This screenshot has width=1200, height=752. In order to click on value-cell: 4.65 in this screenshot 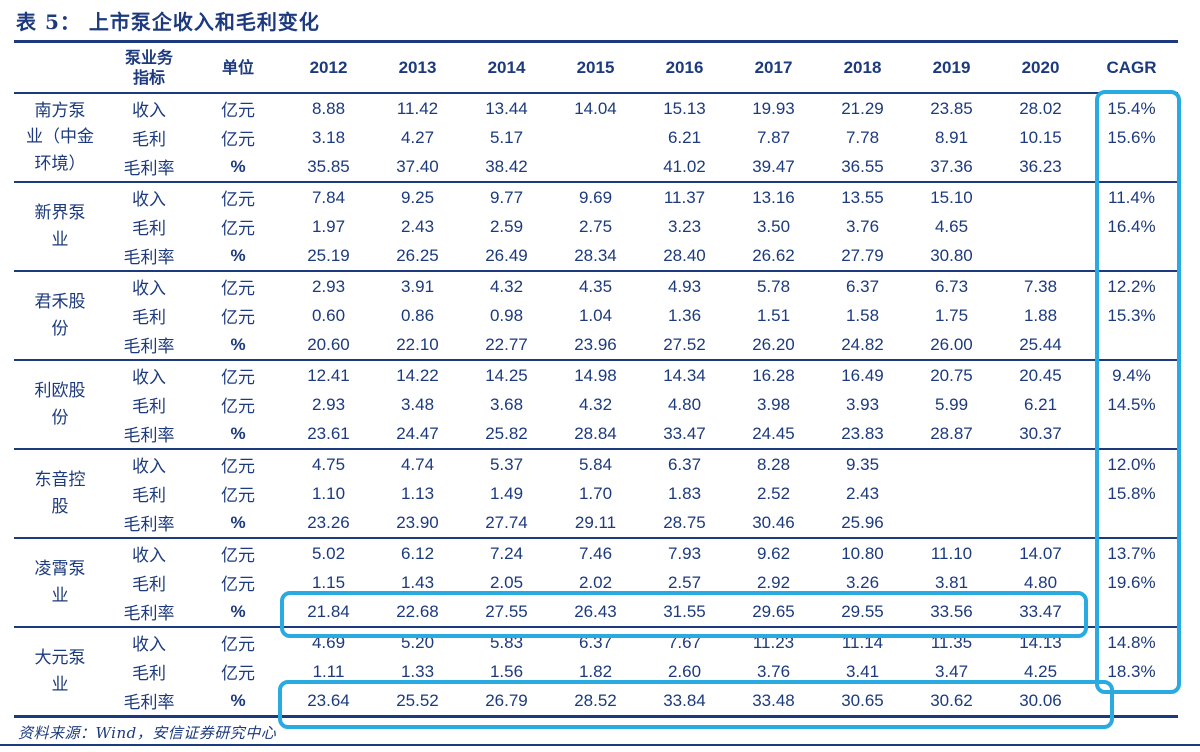, I will do `click(951, 226)`.